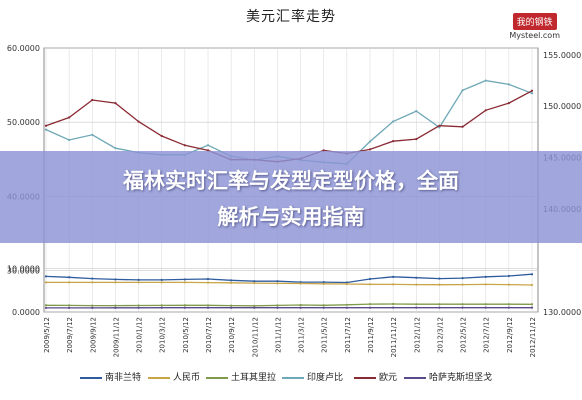 The image size is (582, 400). I want to click on y-right-tick-label: 130.0000, so click(562, 312).